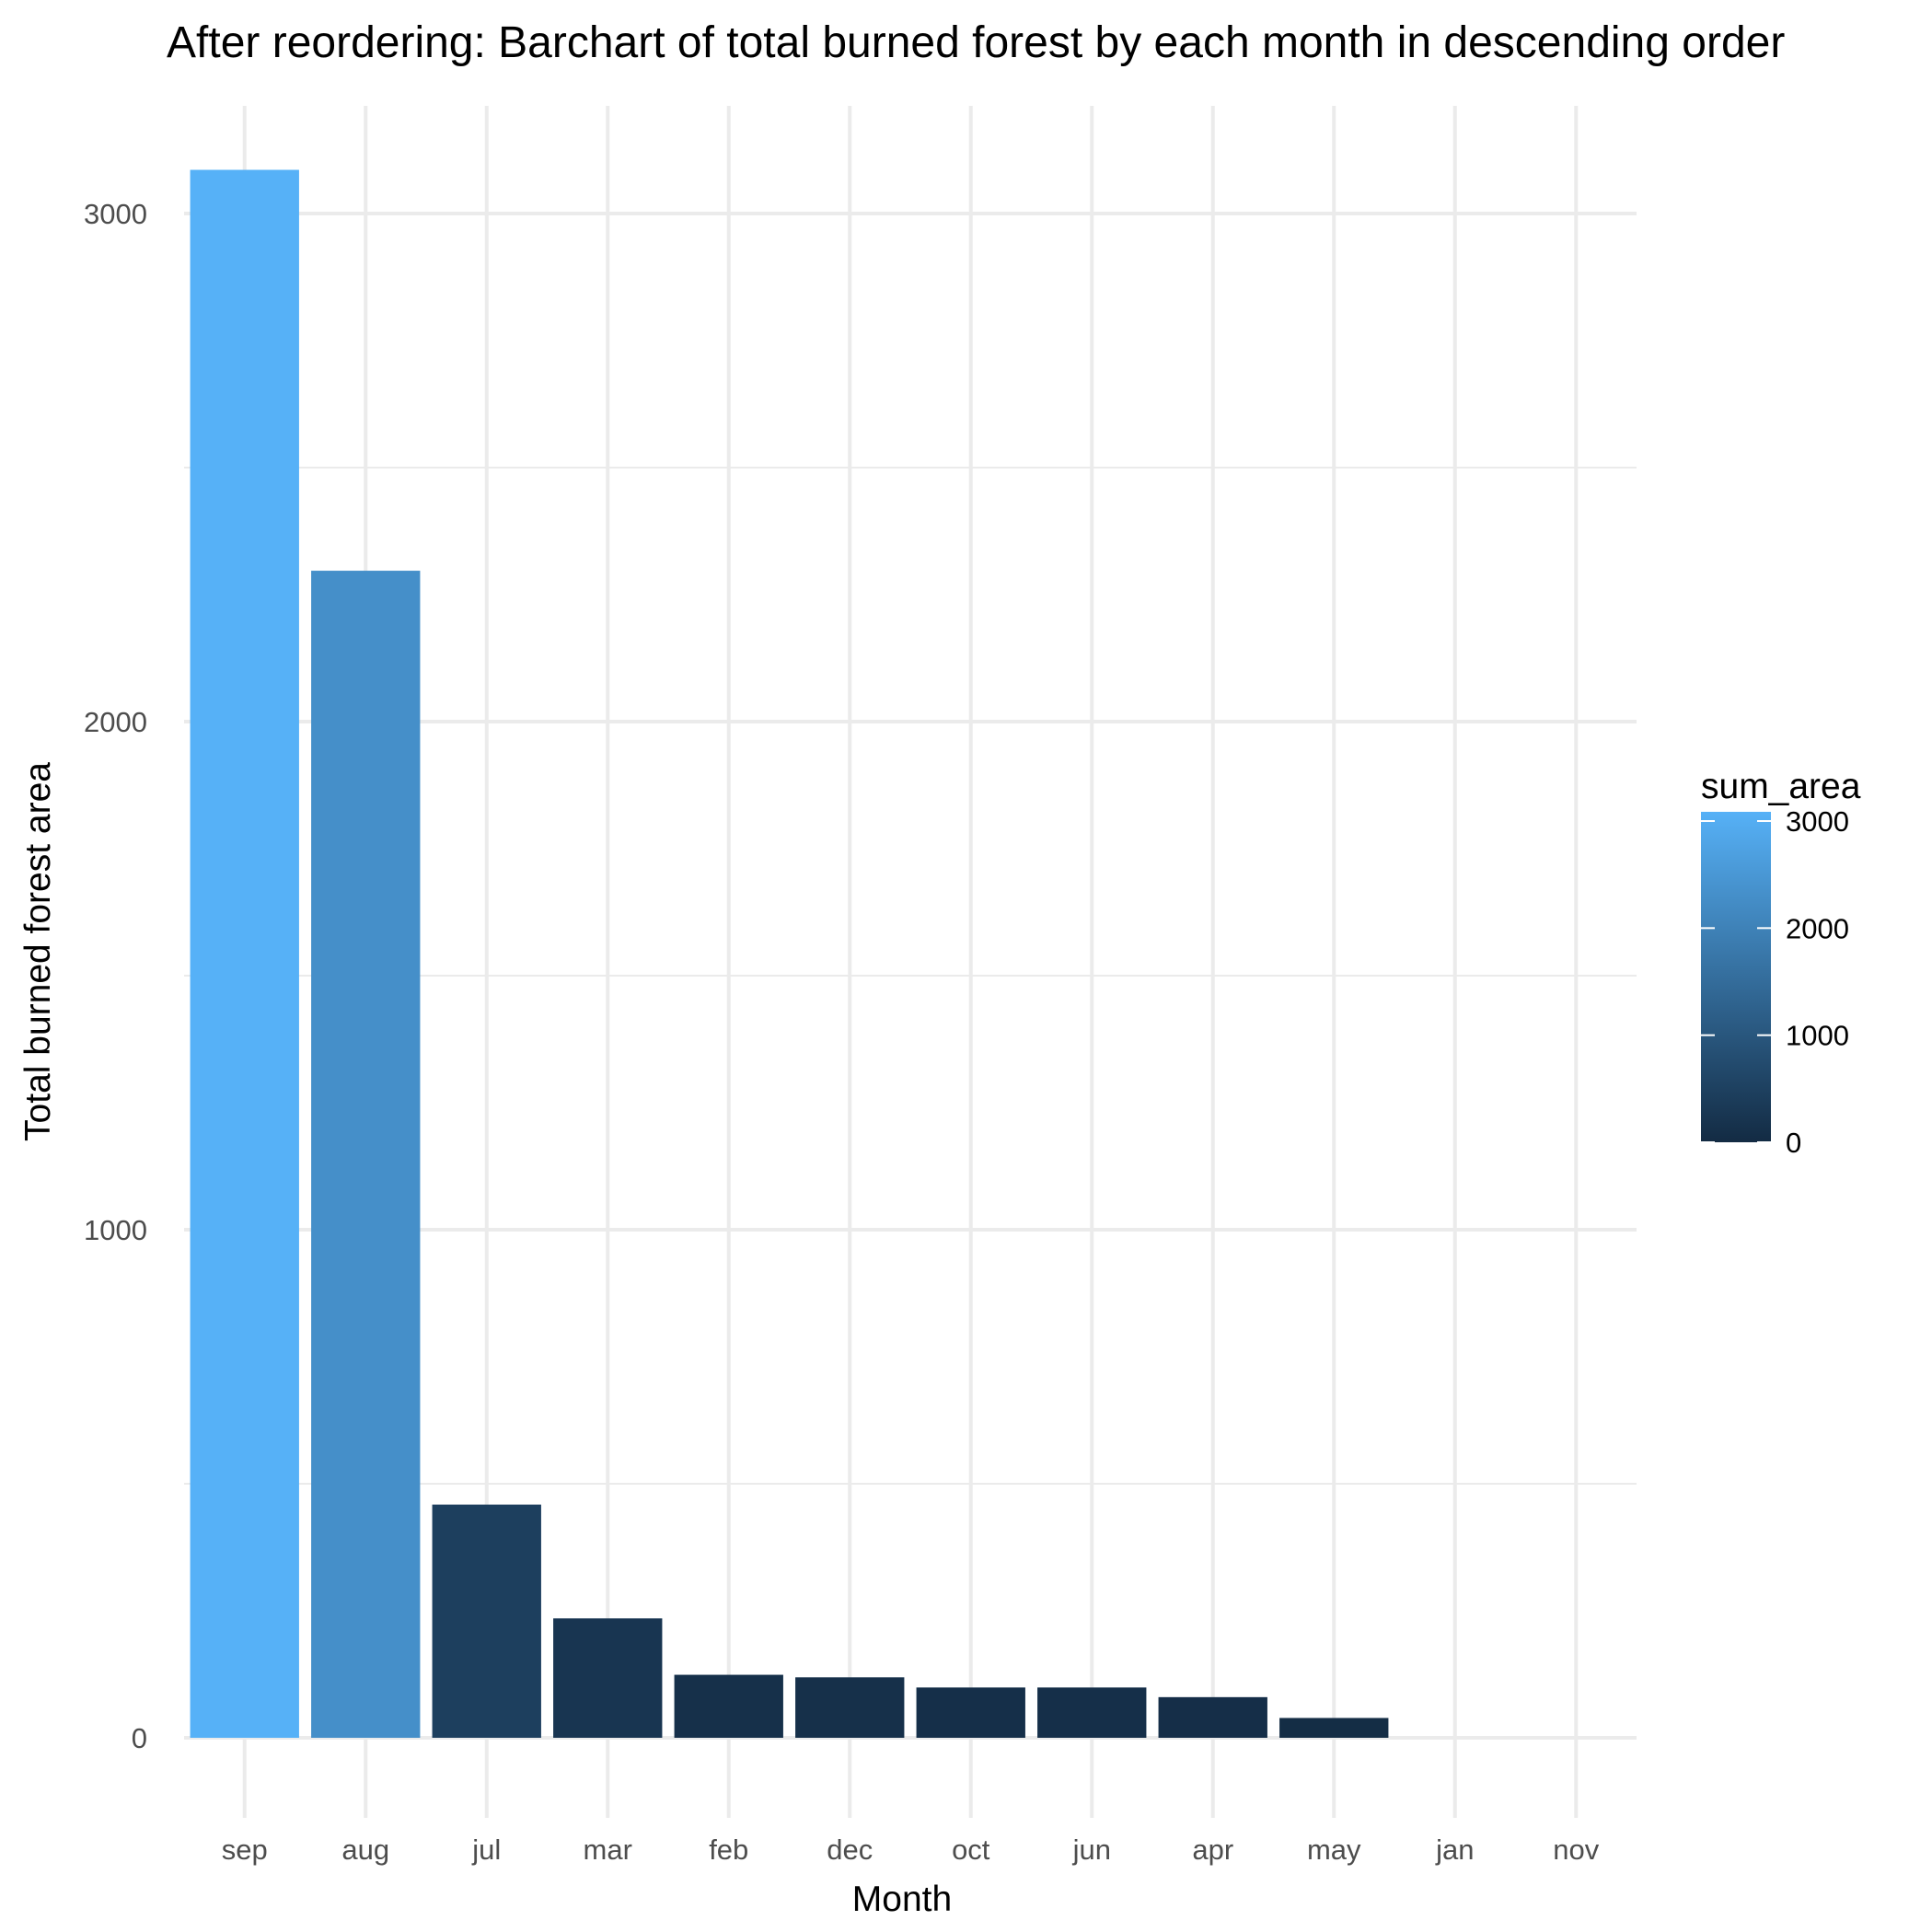 The height and width of the screenshot is (1932, 1932). I want to click on x-tick-label: jul, so click(486, 1850).